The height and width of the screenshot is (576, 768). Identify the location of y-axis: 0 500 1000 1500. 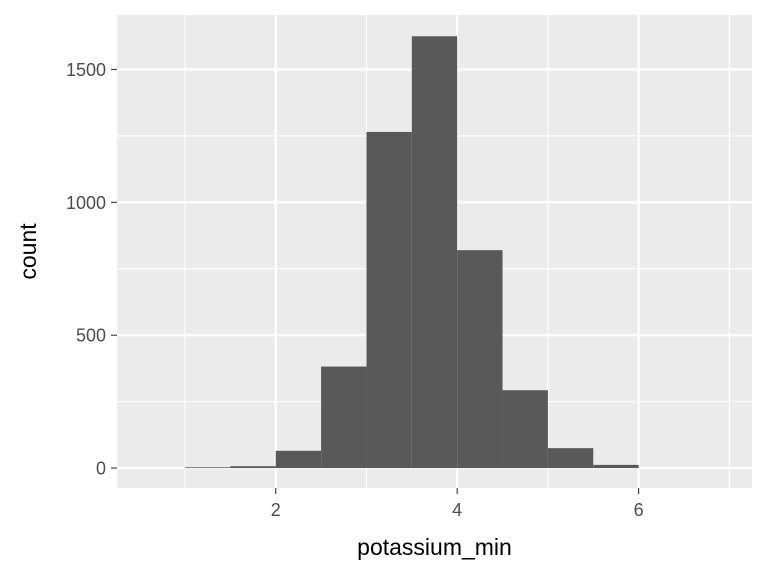
(91, 269).